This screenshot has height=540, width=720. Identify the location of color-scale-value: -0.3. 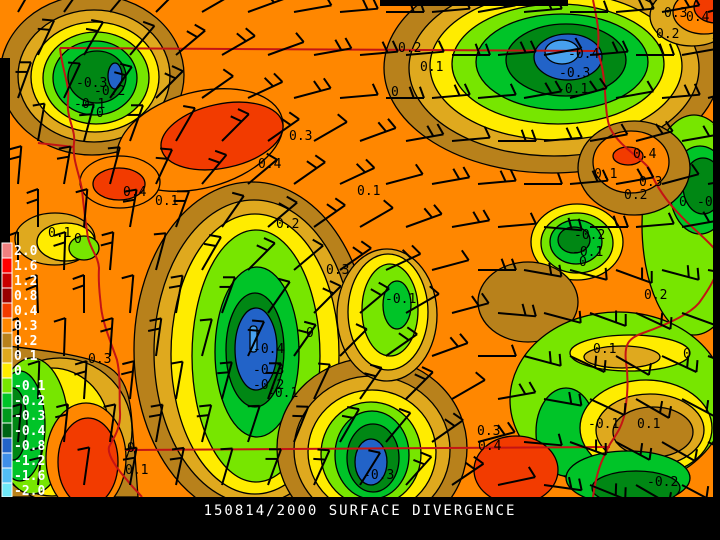
(29, 416).